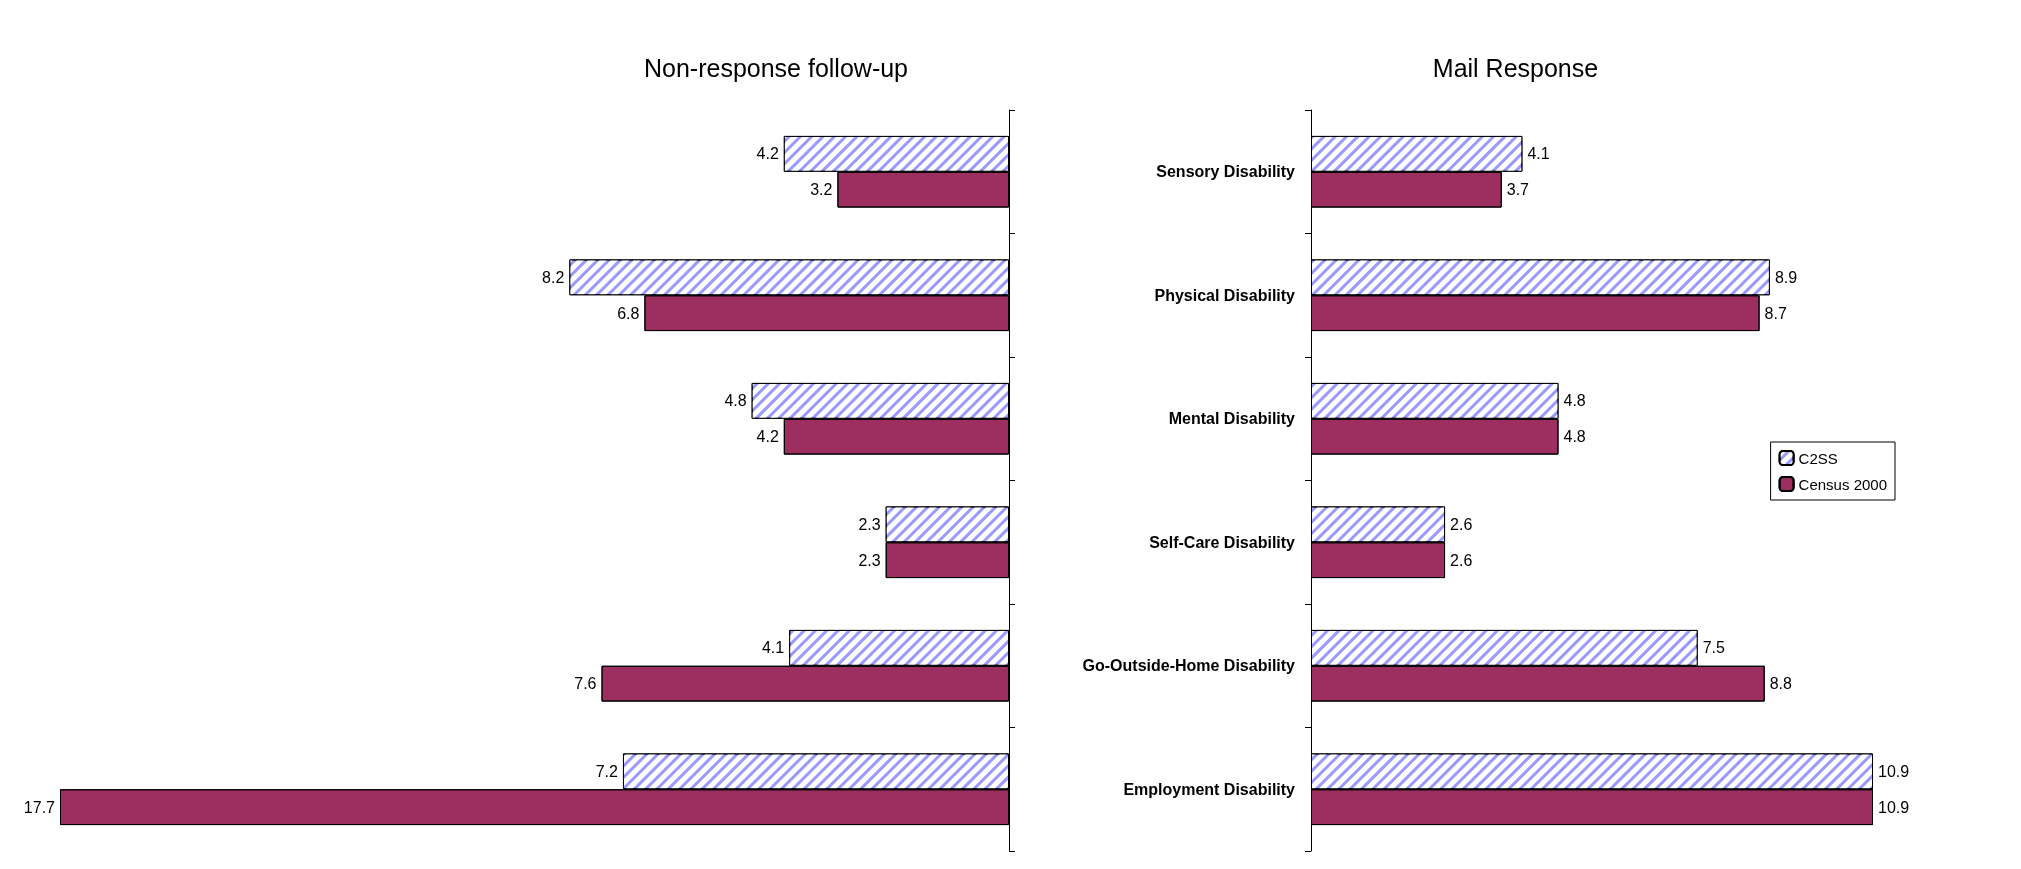  Describe the element at coordinates (1226, 172) in the screenshot. I see `y-tick-label: Sensory Disability` at that location.